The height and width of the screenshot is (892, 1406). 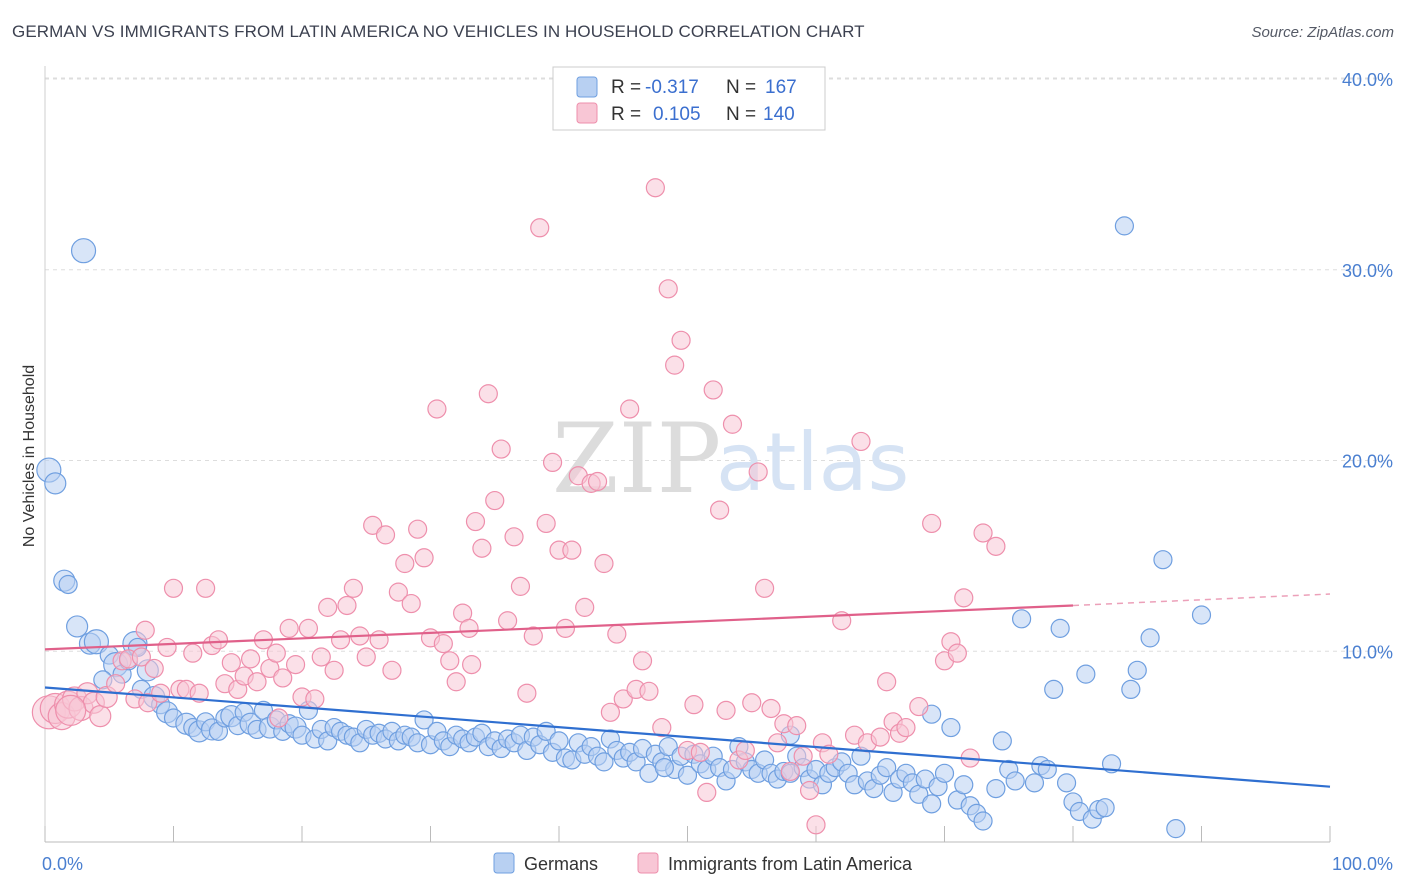 I want to click on watermark-atlas: atlas, so click(x=812, y=462).